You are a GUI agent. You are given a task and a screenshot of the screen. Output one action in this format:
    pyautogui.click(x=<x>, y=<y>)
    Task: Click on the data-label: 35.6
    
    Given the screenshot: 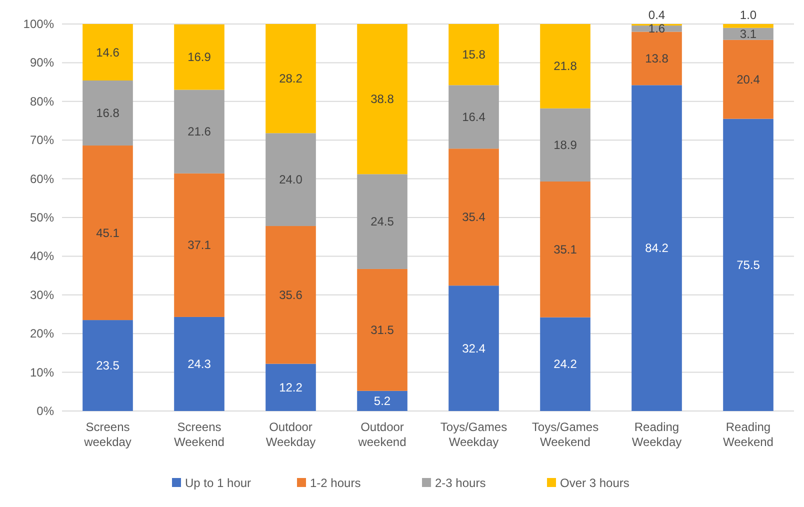 What is the action you would take?
    pyautogui.click(x=291, y=295)
    